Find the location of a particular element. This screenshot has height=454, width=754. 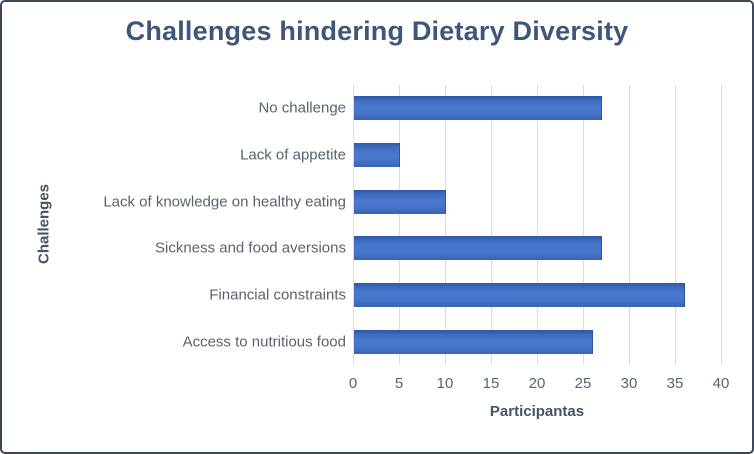

x-tick-label: 20 is located at coordinates (537, 383).